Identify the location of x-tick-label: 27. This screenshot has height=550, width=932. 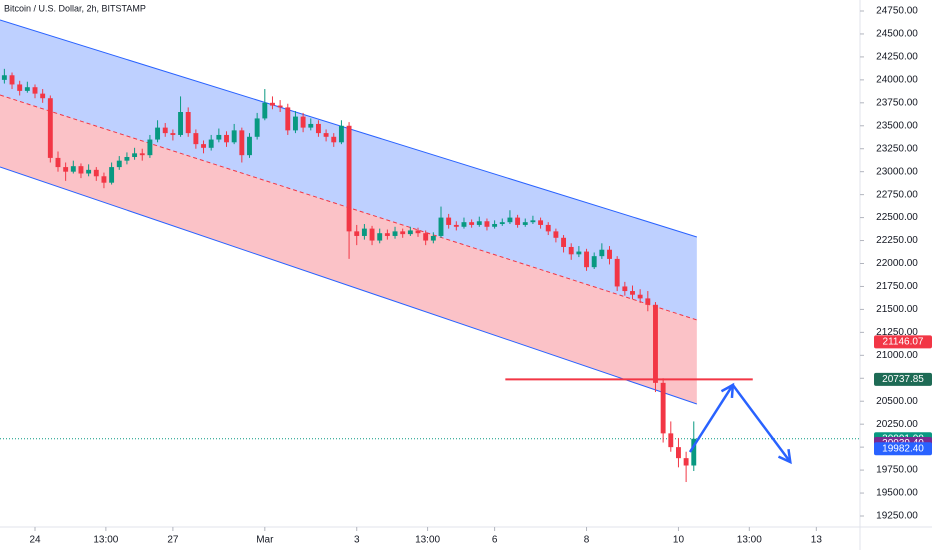
(173, 540).